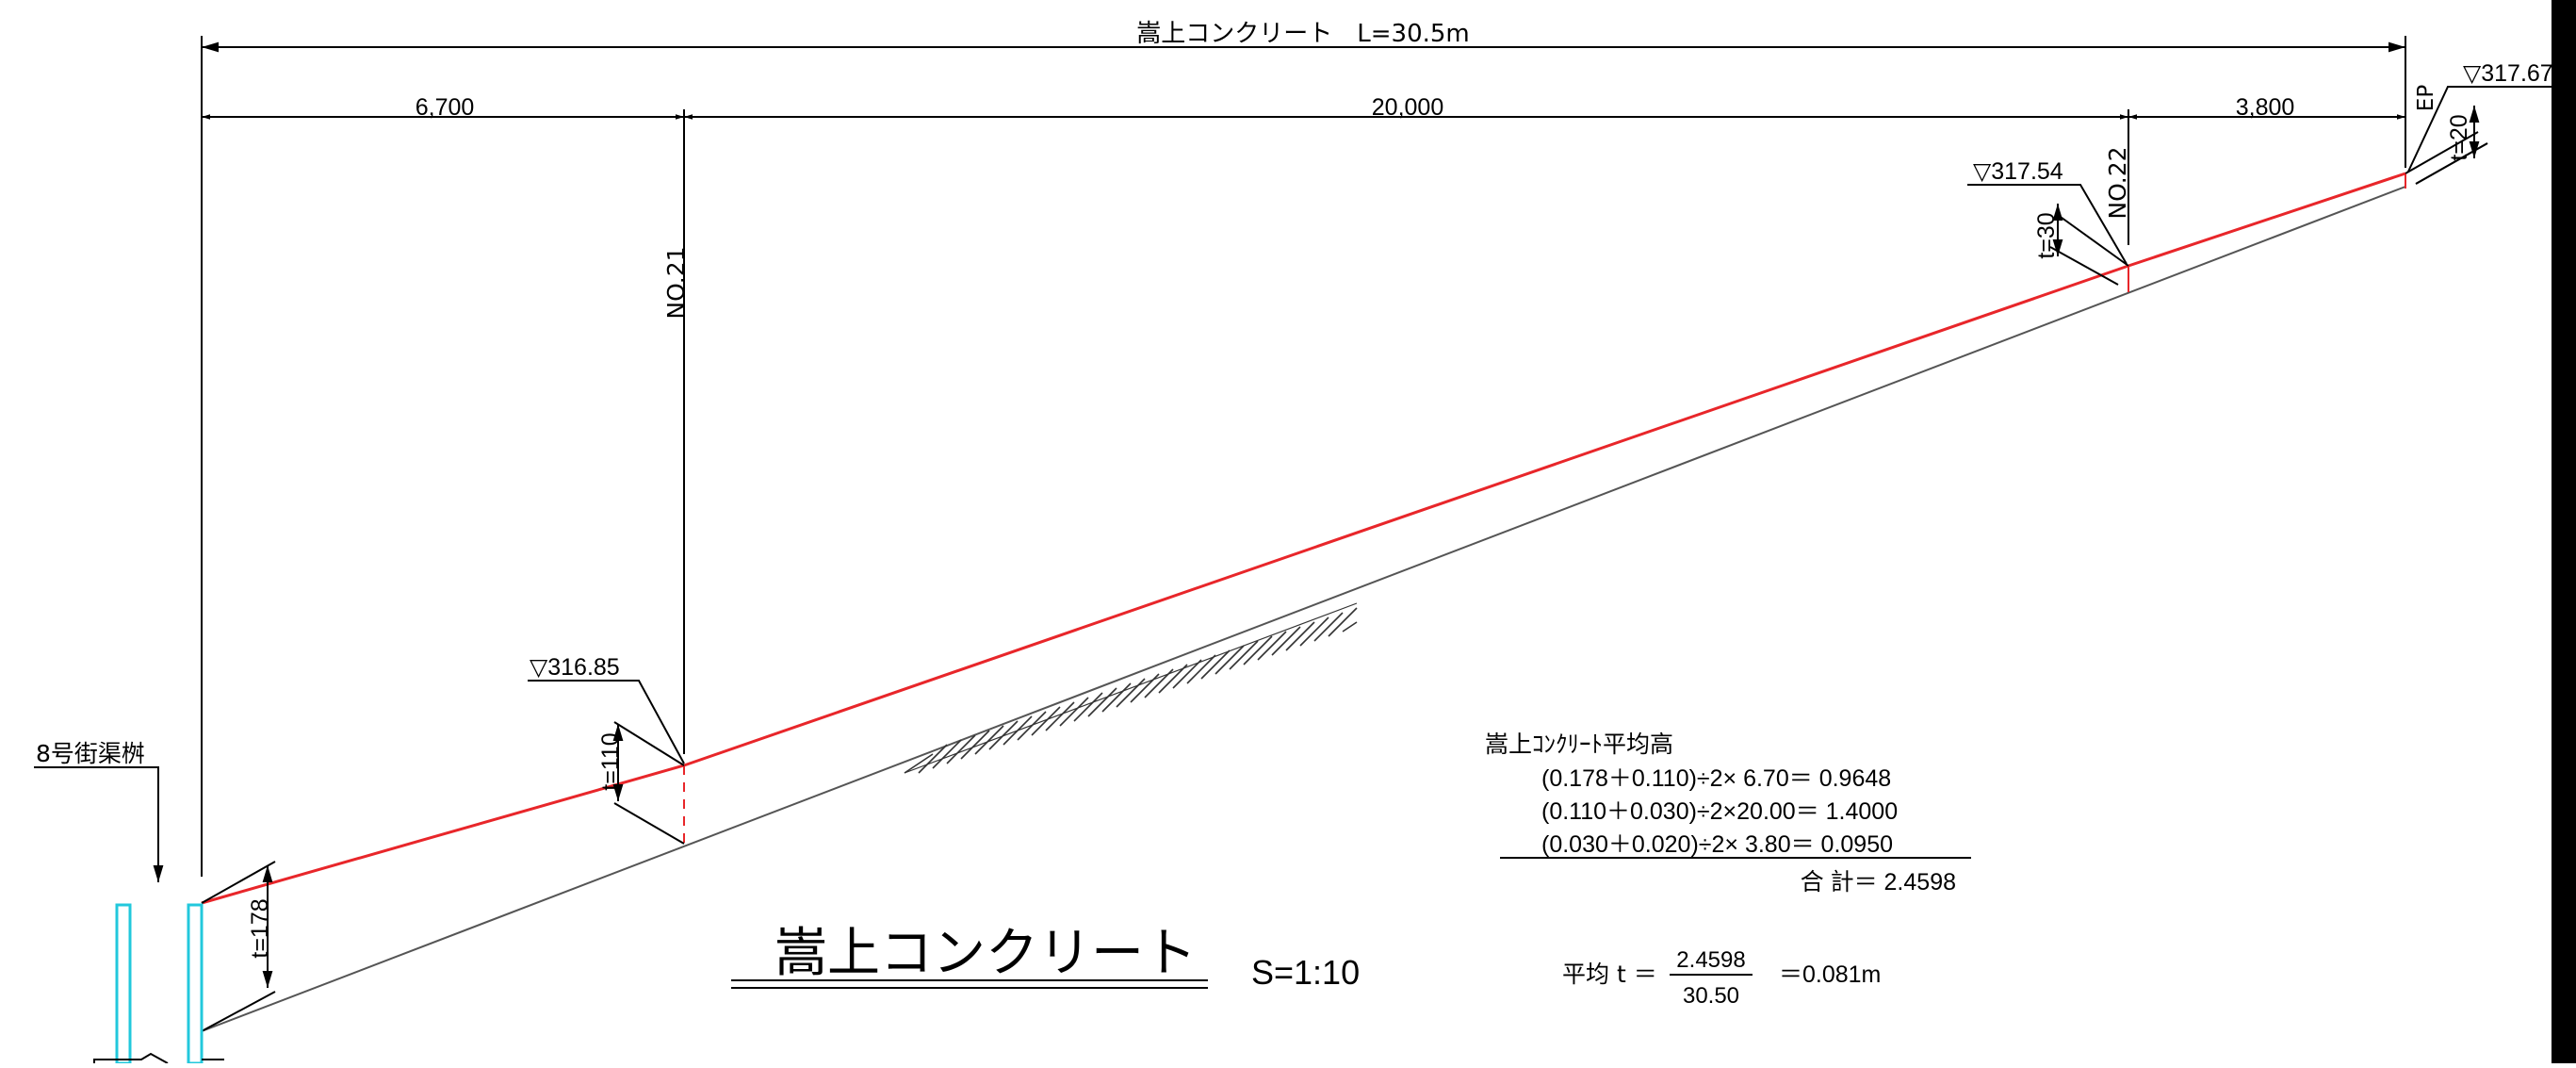 The image size is (2576, 1068). What do you see at coordinates (2018, 171) in the screenshot?
I see `elevation-317-54: ▽317.54` at bounding box center [2018, 171].